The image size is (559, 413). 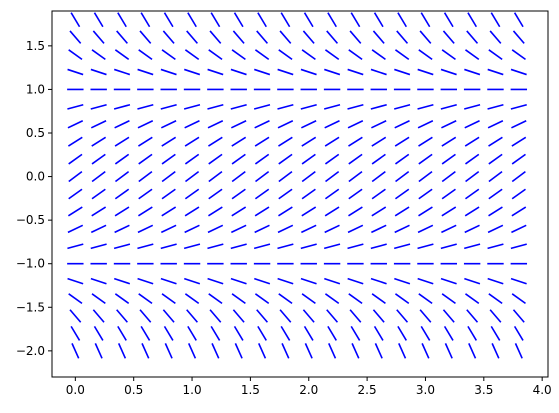 I want to click on x-tick-label-5: 2.5, so click(x=367, y=390).